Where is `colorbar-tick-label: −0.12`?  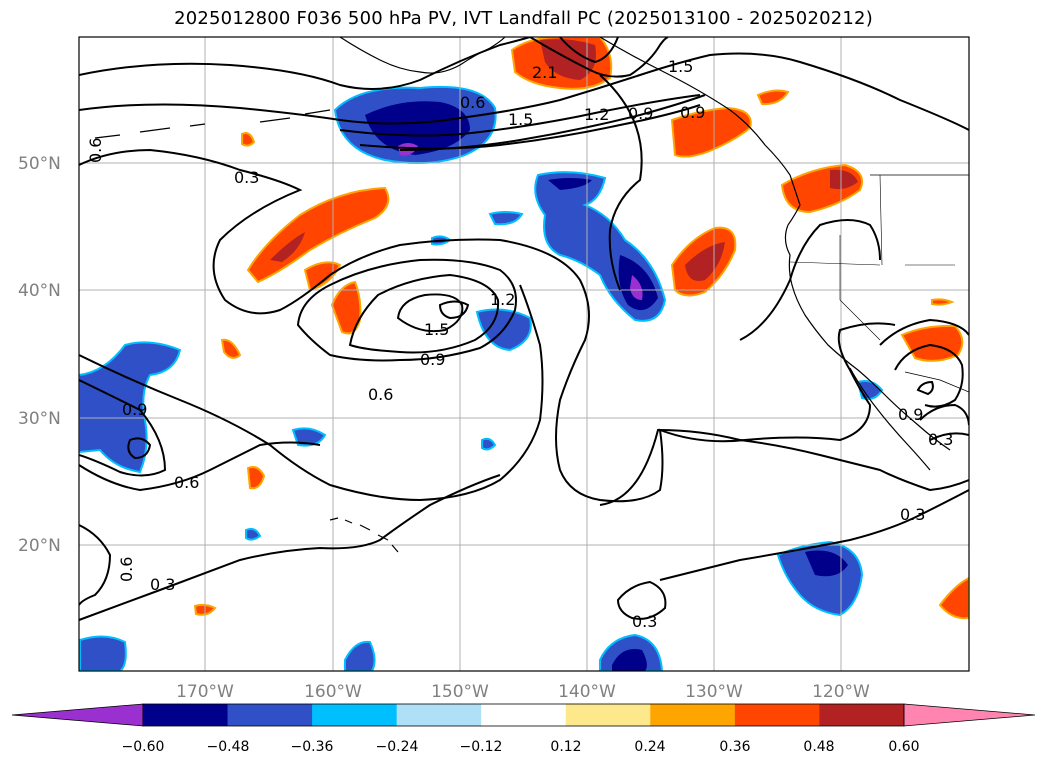
colorbar-tick-label: −0.12 is located at coordinates (481, 747).